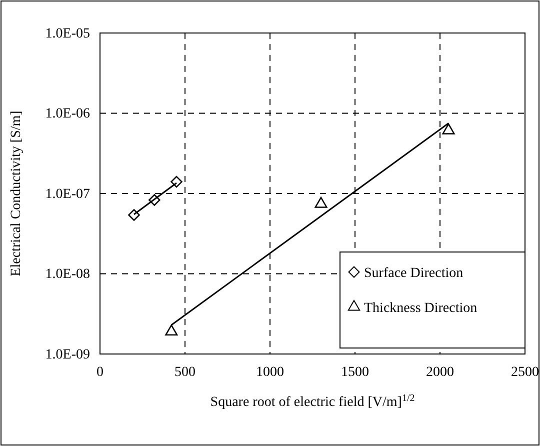 The height and width of the screenshot is (446, 540). I want to click on y-tick-label: 1.0E-05, so click(67, 34).